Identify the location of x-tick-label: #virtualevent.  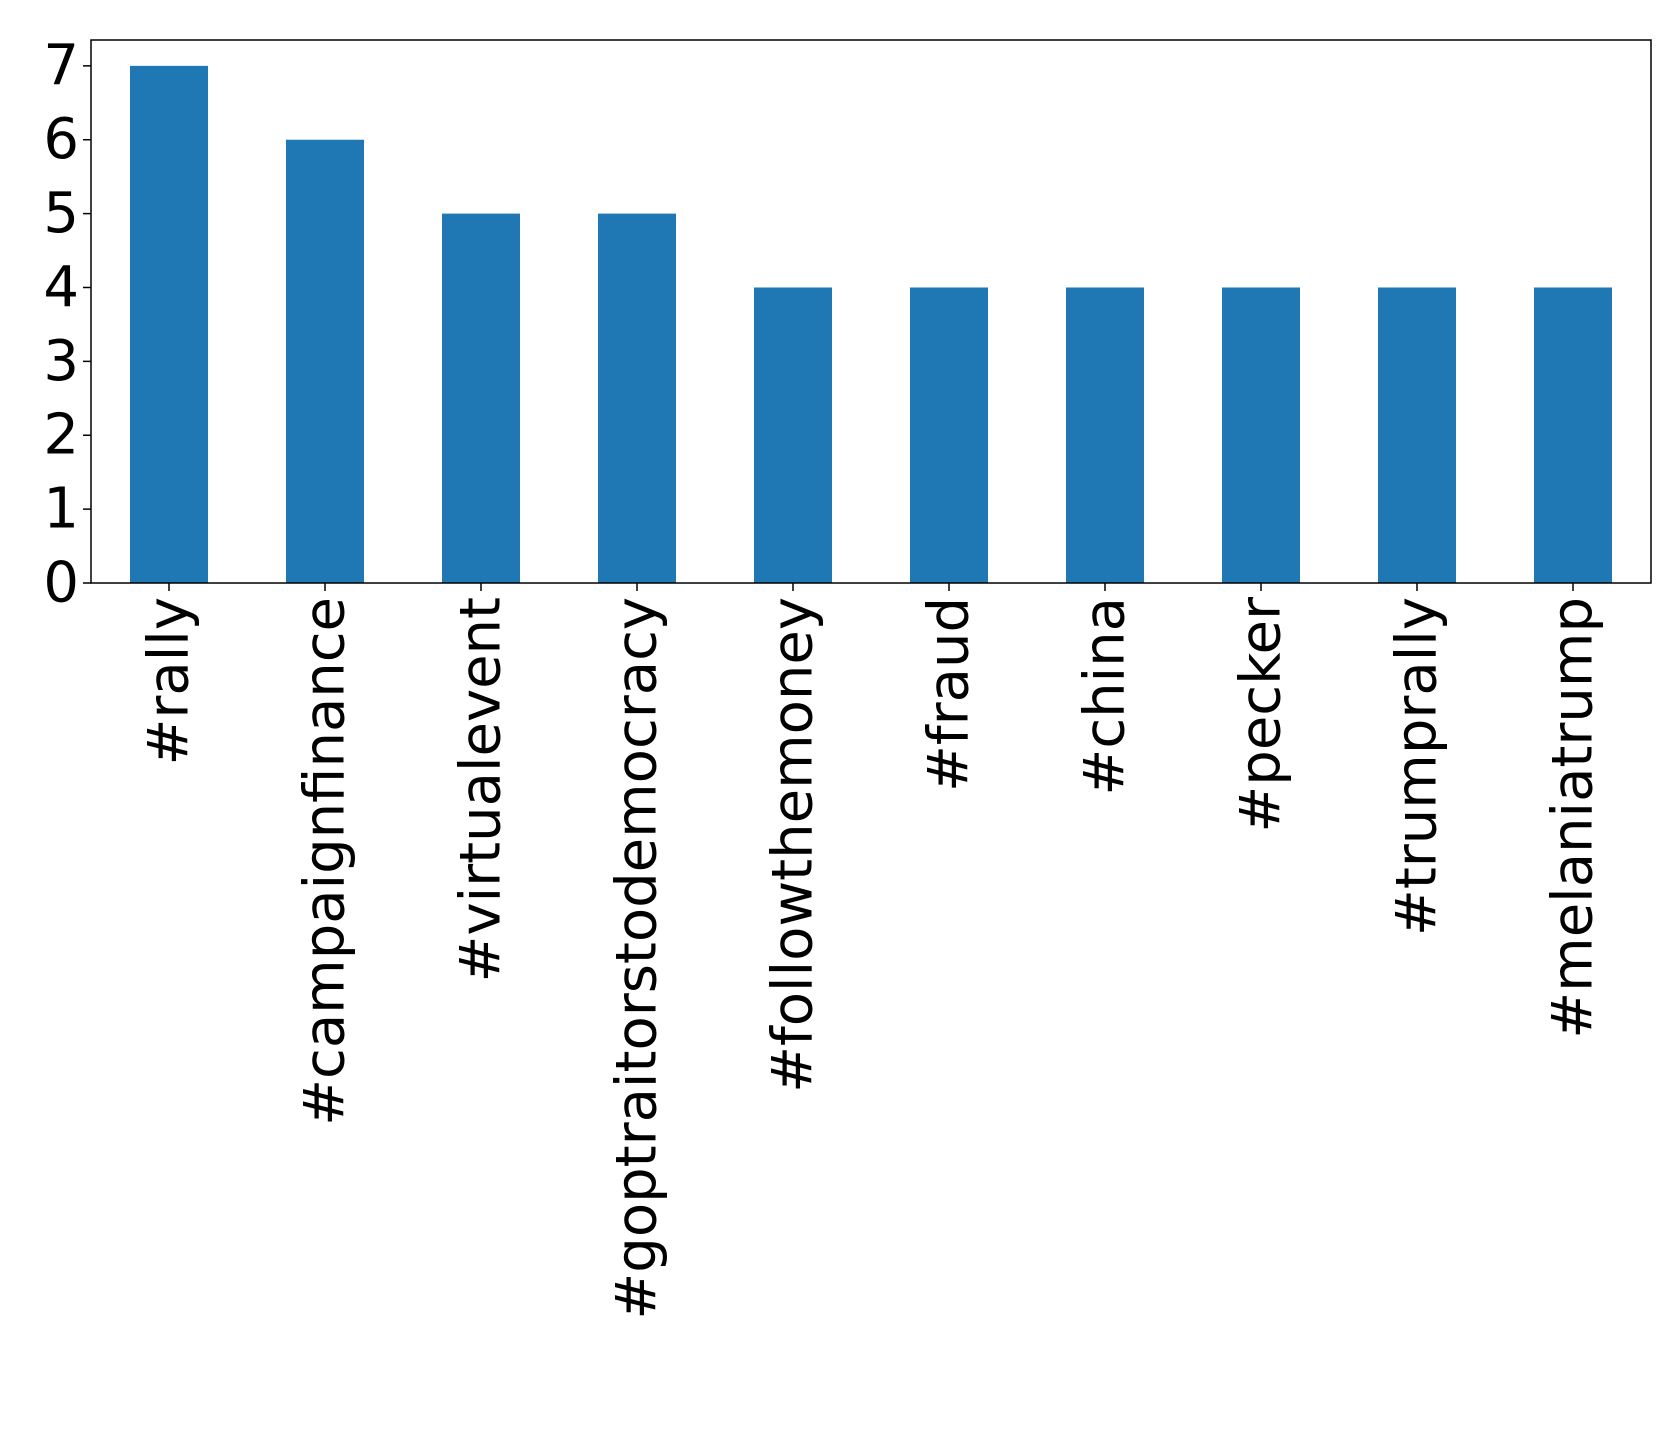
(481, 789).